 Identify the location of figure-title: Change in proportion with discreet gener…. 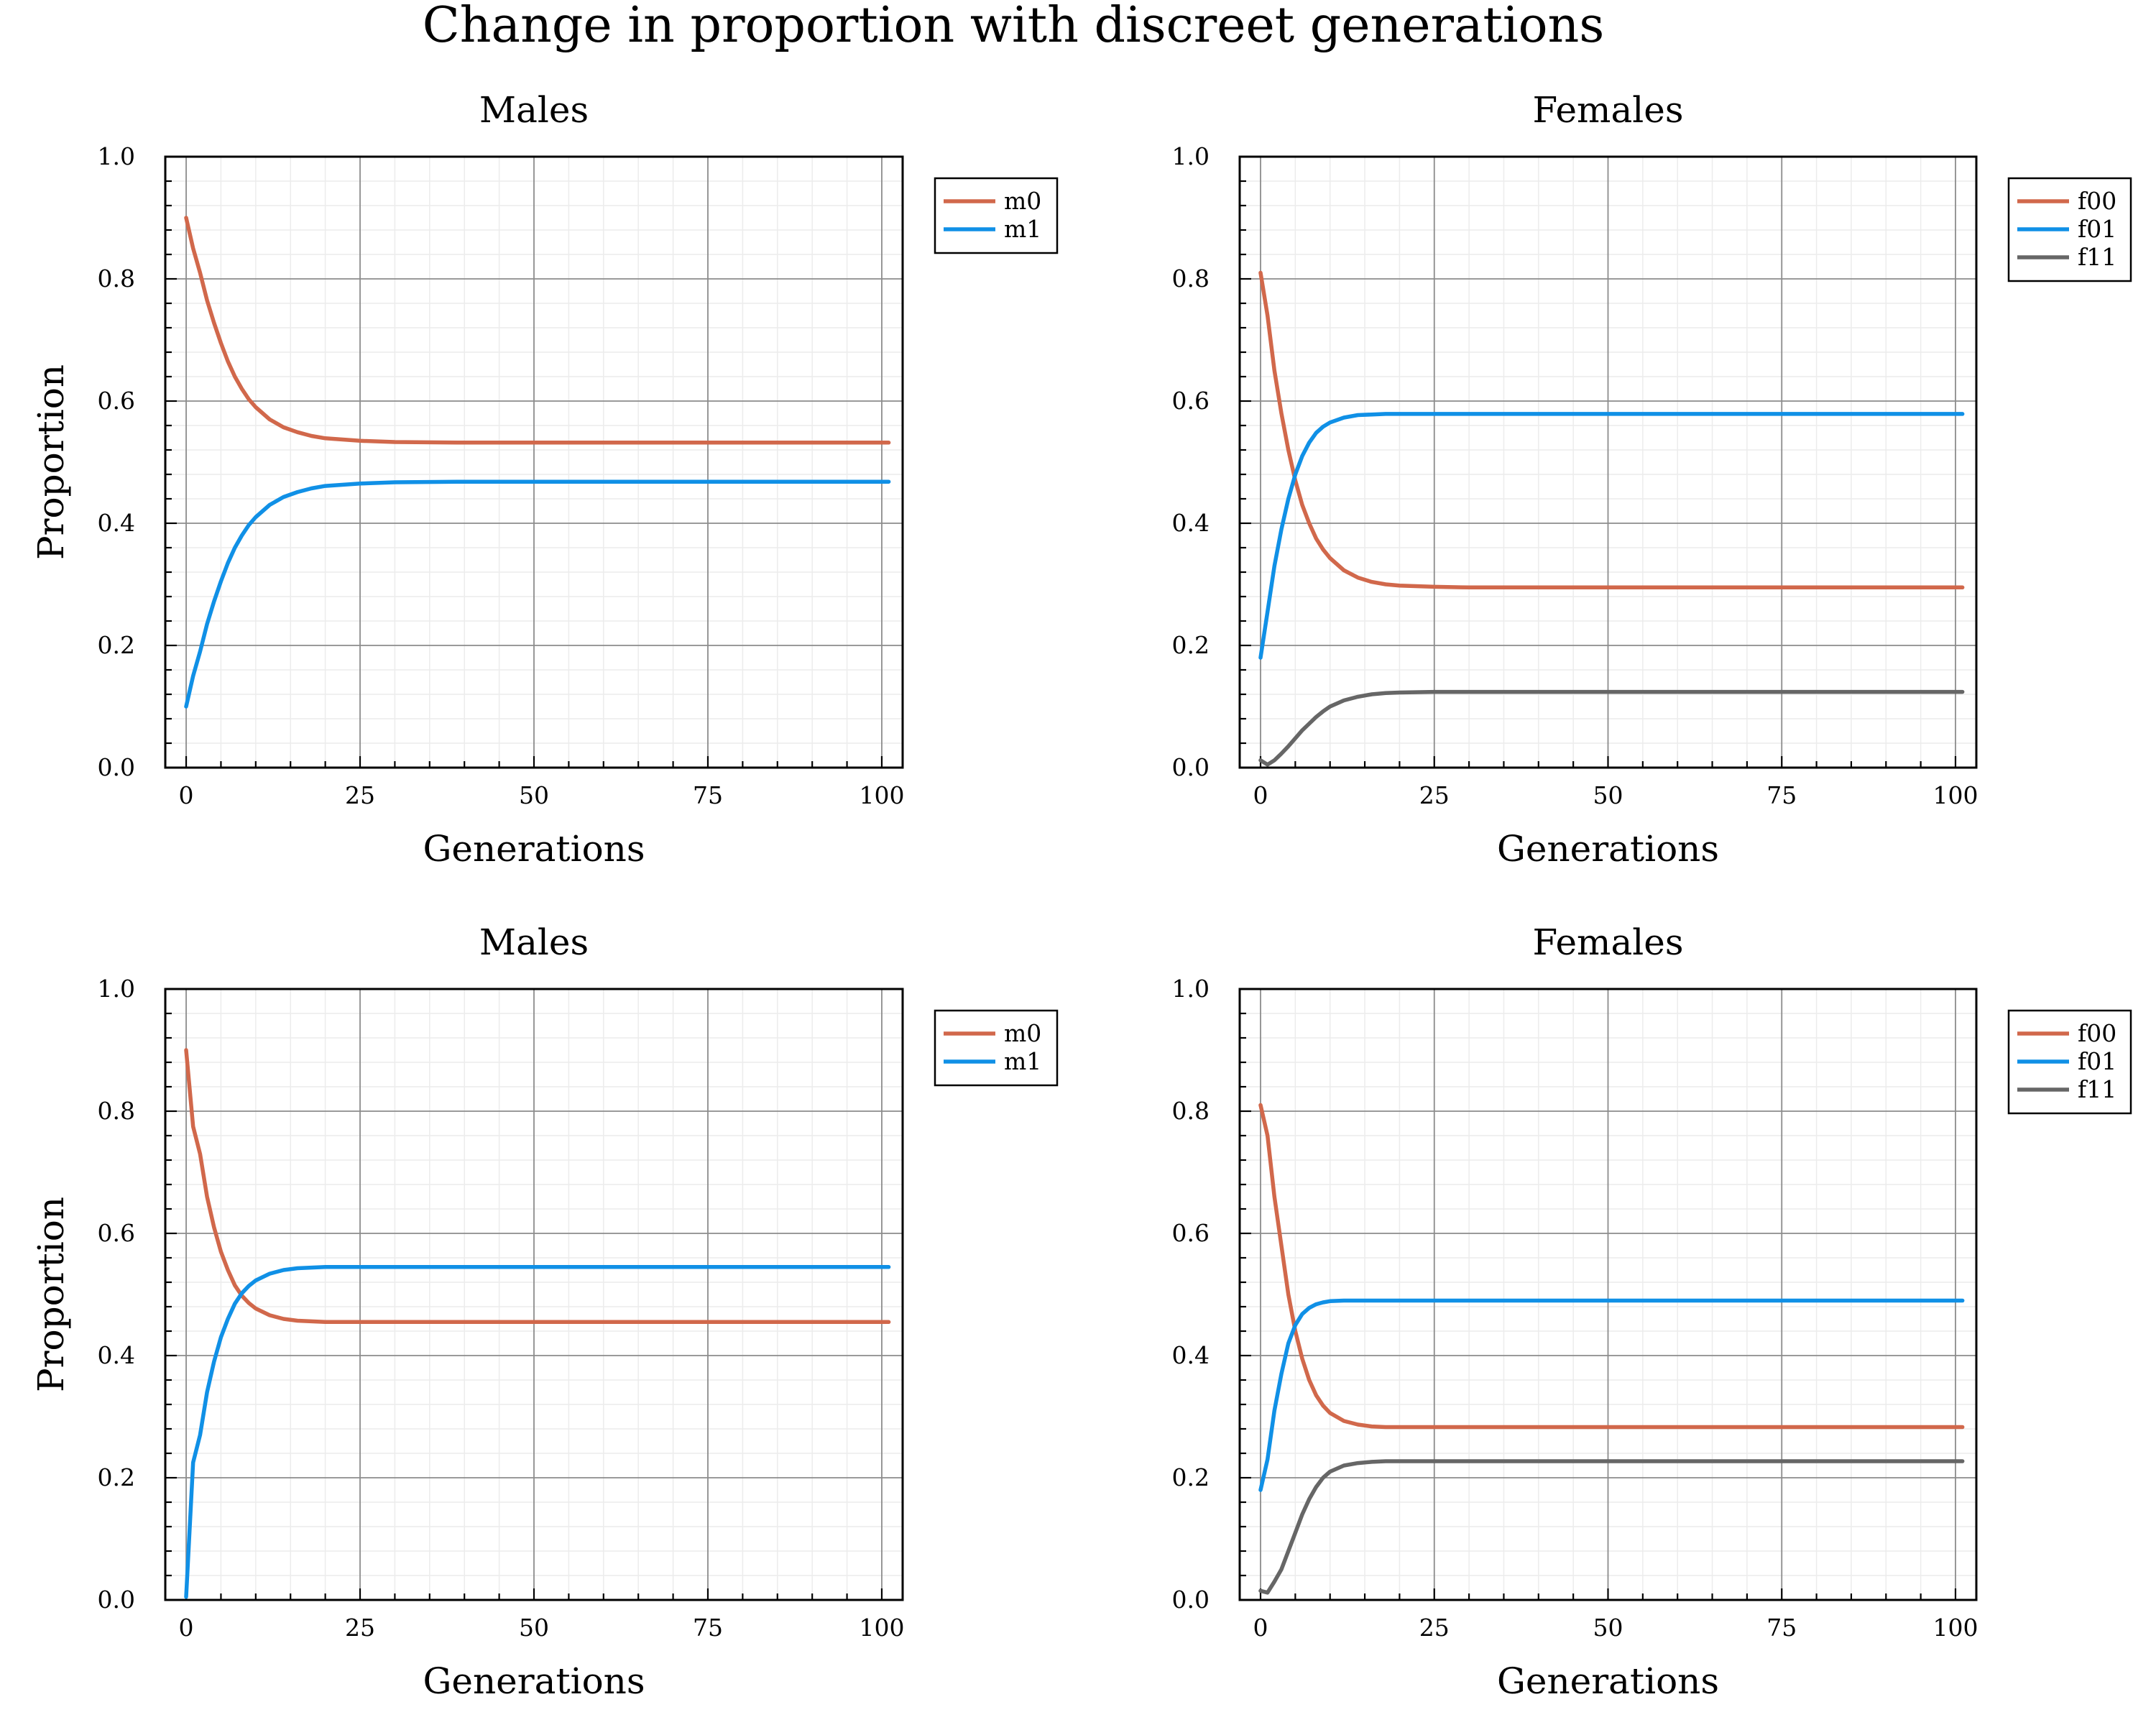
(1014, 27).